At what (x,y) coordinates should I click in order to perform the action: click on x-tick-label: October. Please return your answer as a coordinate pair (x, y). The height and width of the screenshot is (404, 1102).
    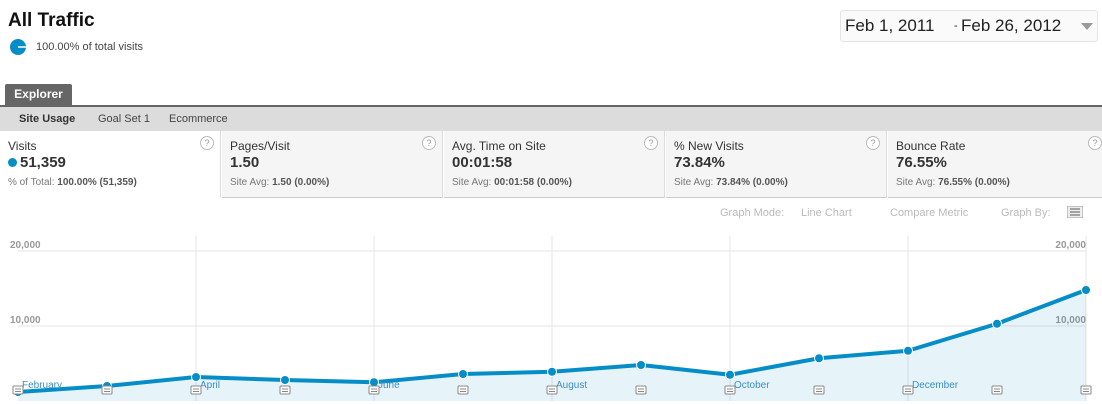
    Looking at the image, I should click on (752, 385).